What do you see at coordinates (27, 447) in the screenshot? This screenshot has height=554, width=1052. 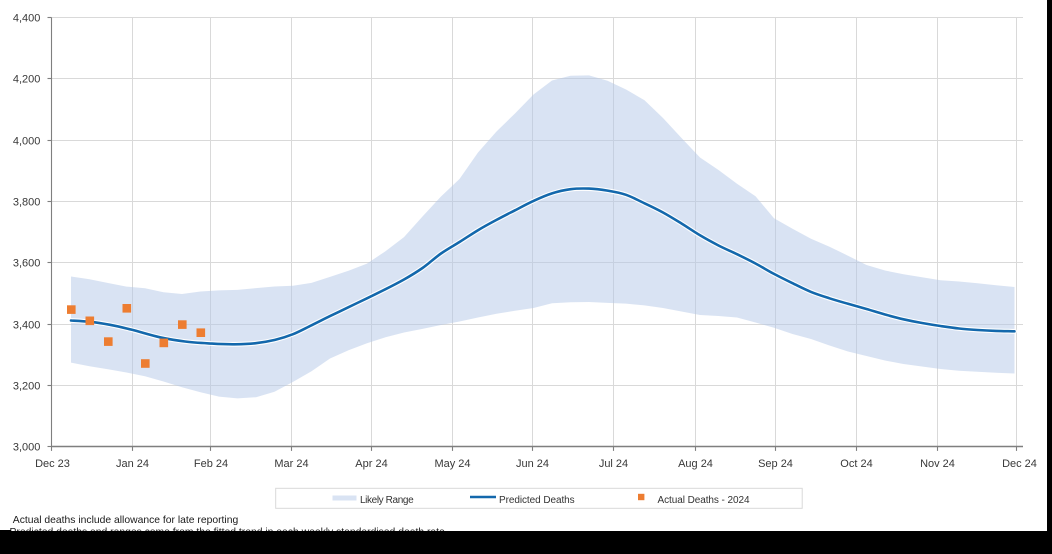 I see `svg-text: 3,000` at bounding box center [27, 447].